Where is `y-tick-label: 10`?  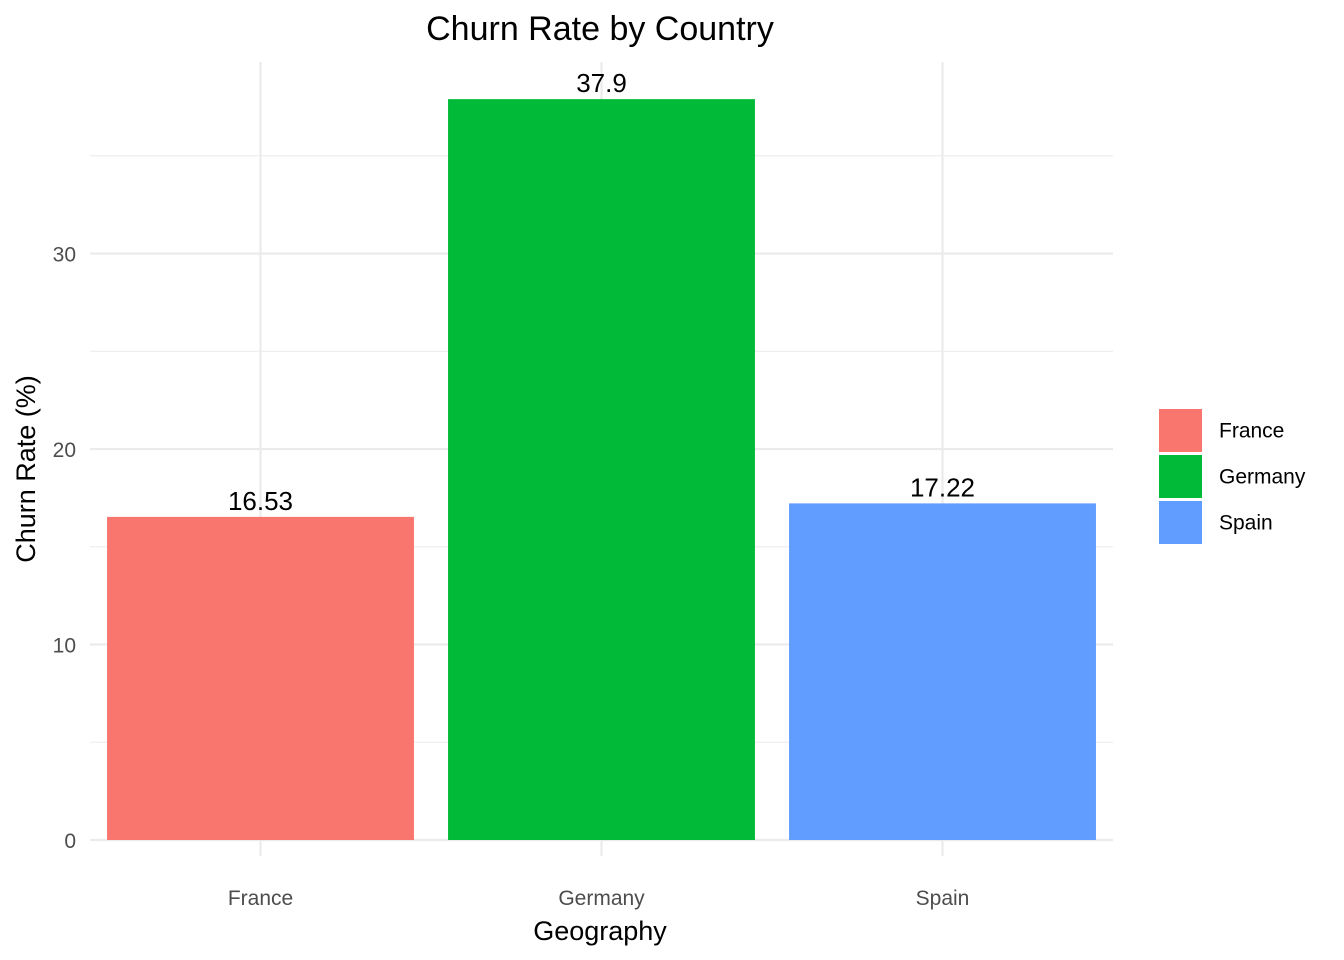 y-tick-label: 10 is located at coordinates (64, 646).